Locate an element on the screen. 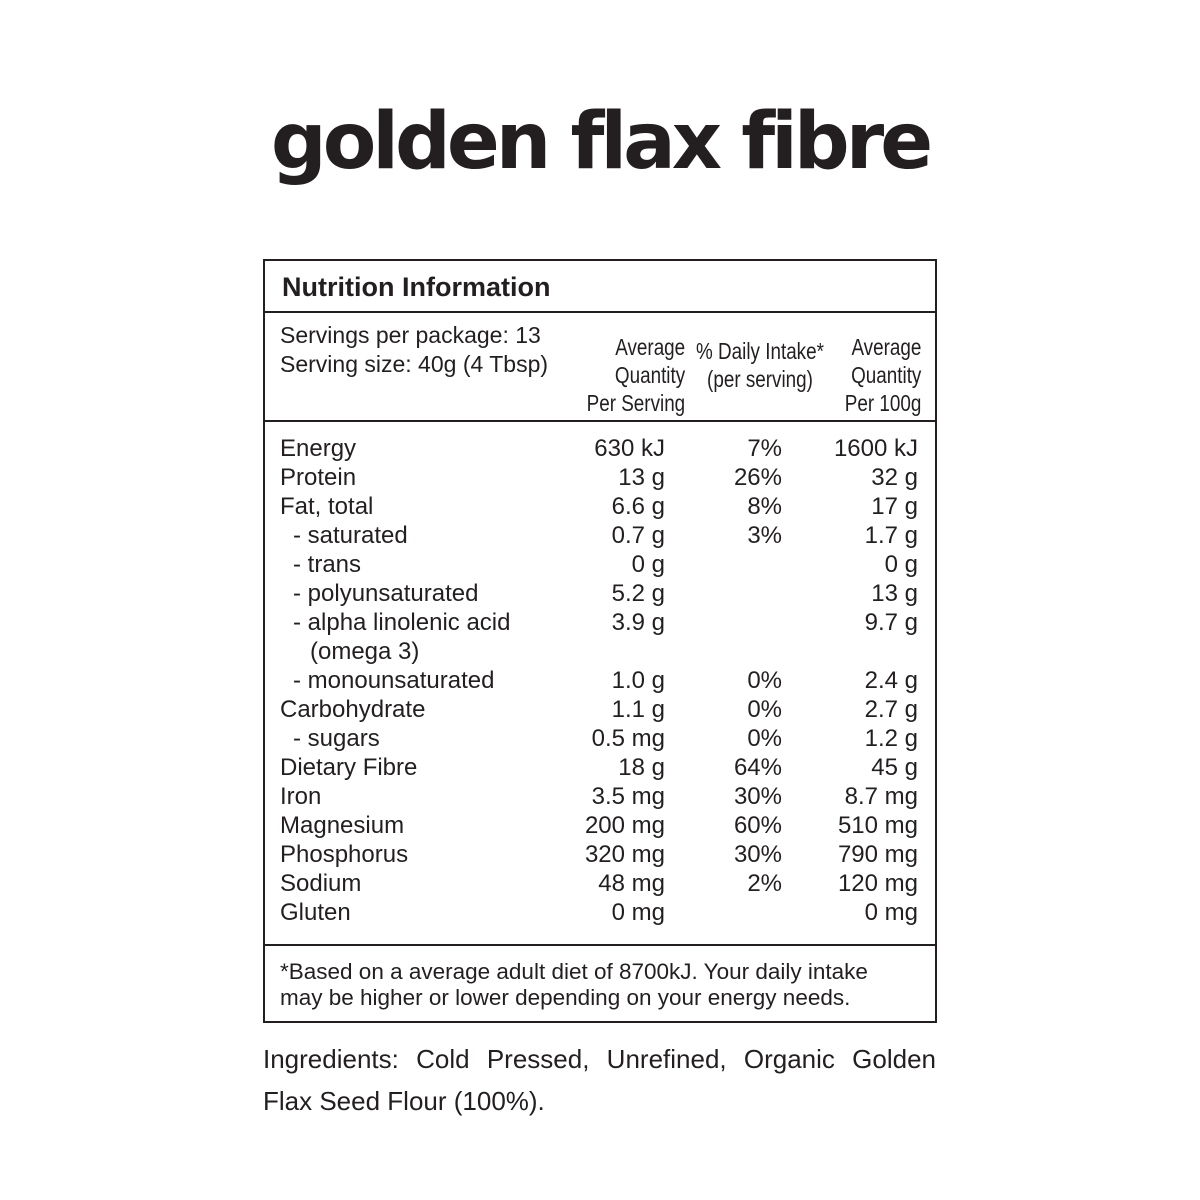 This screenshot has width=1200, height=1200. nutrient-row: Sodium 48 mg 2% 120 mg is located at coordinates (600, 883).